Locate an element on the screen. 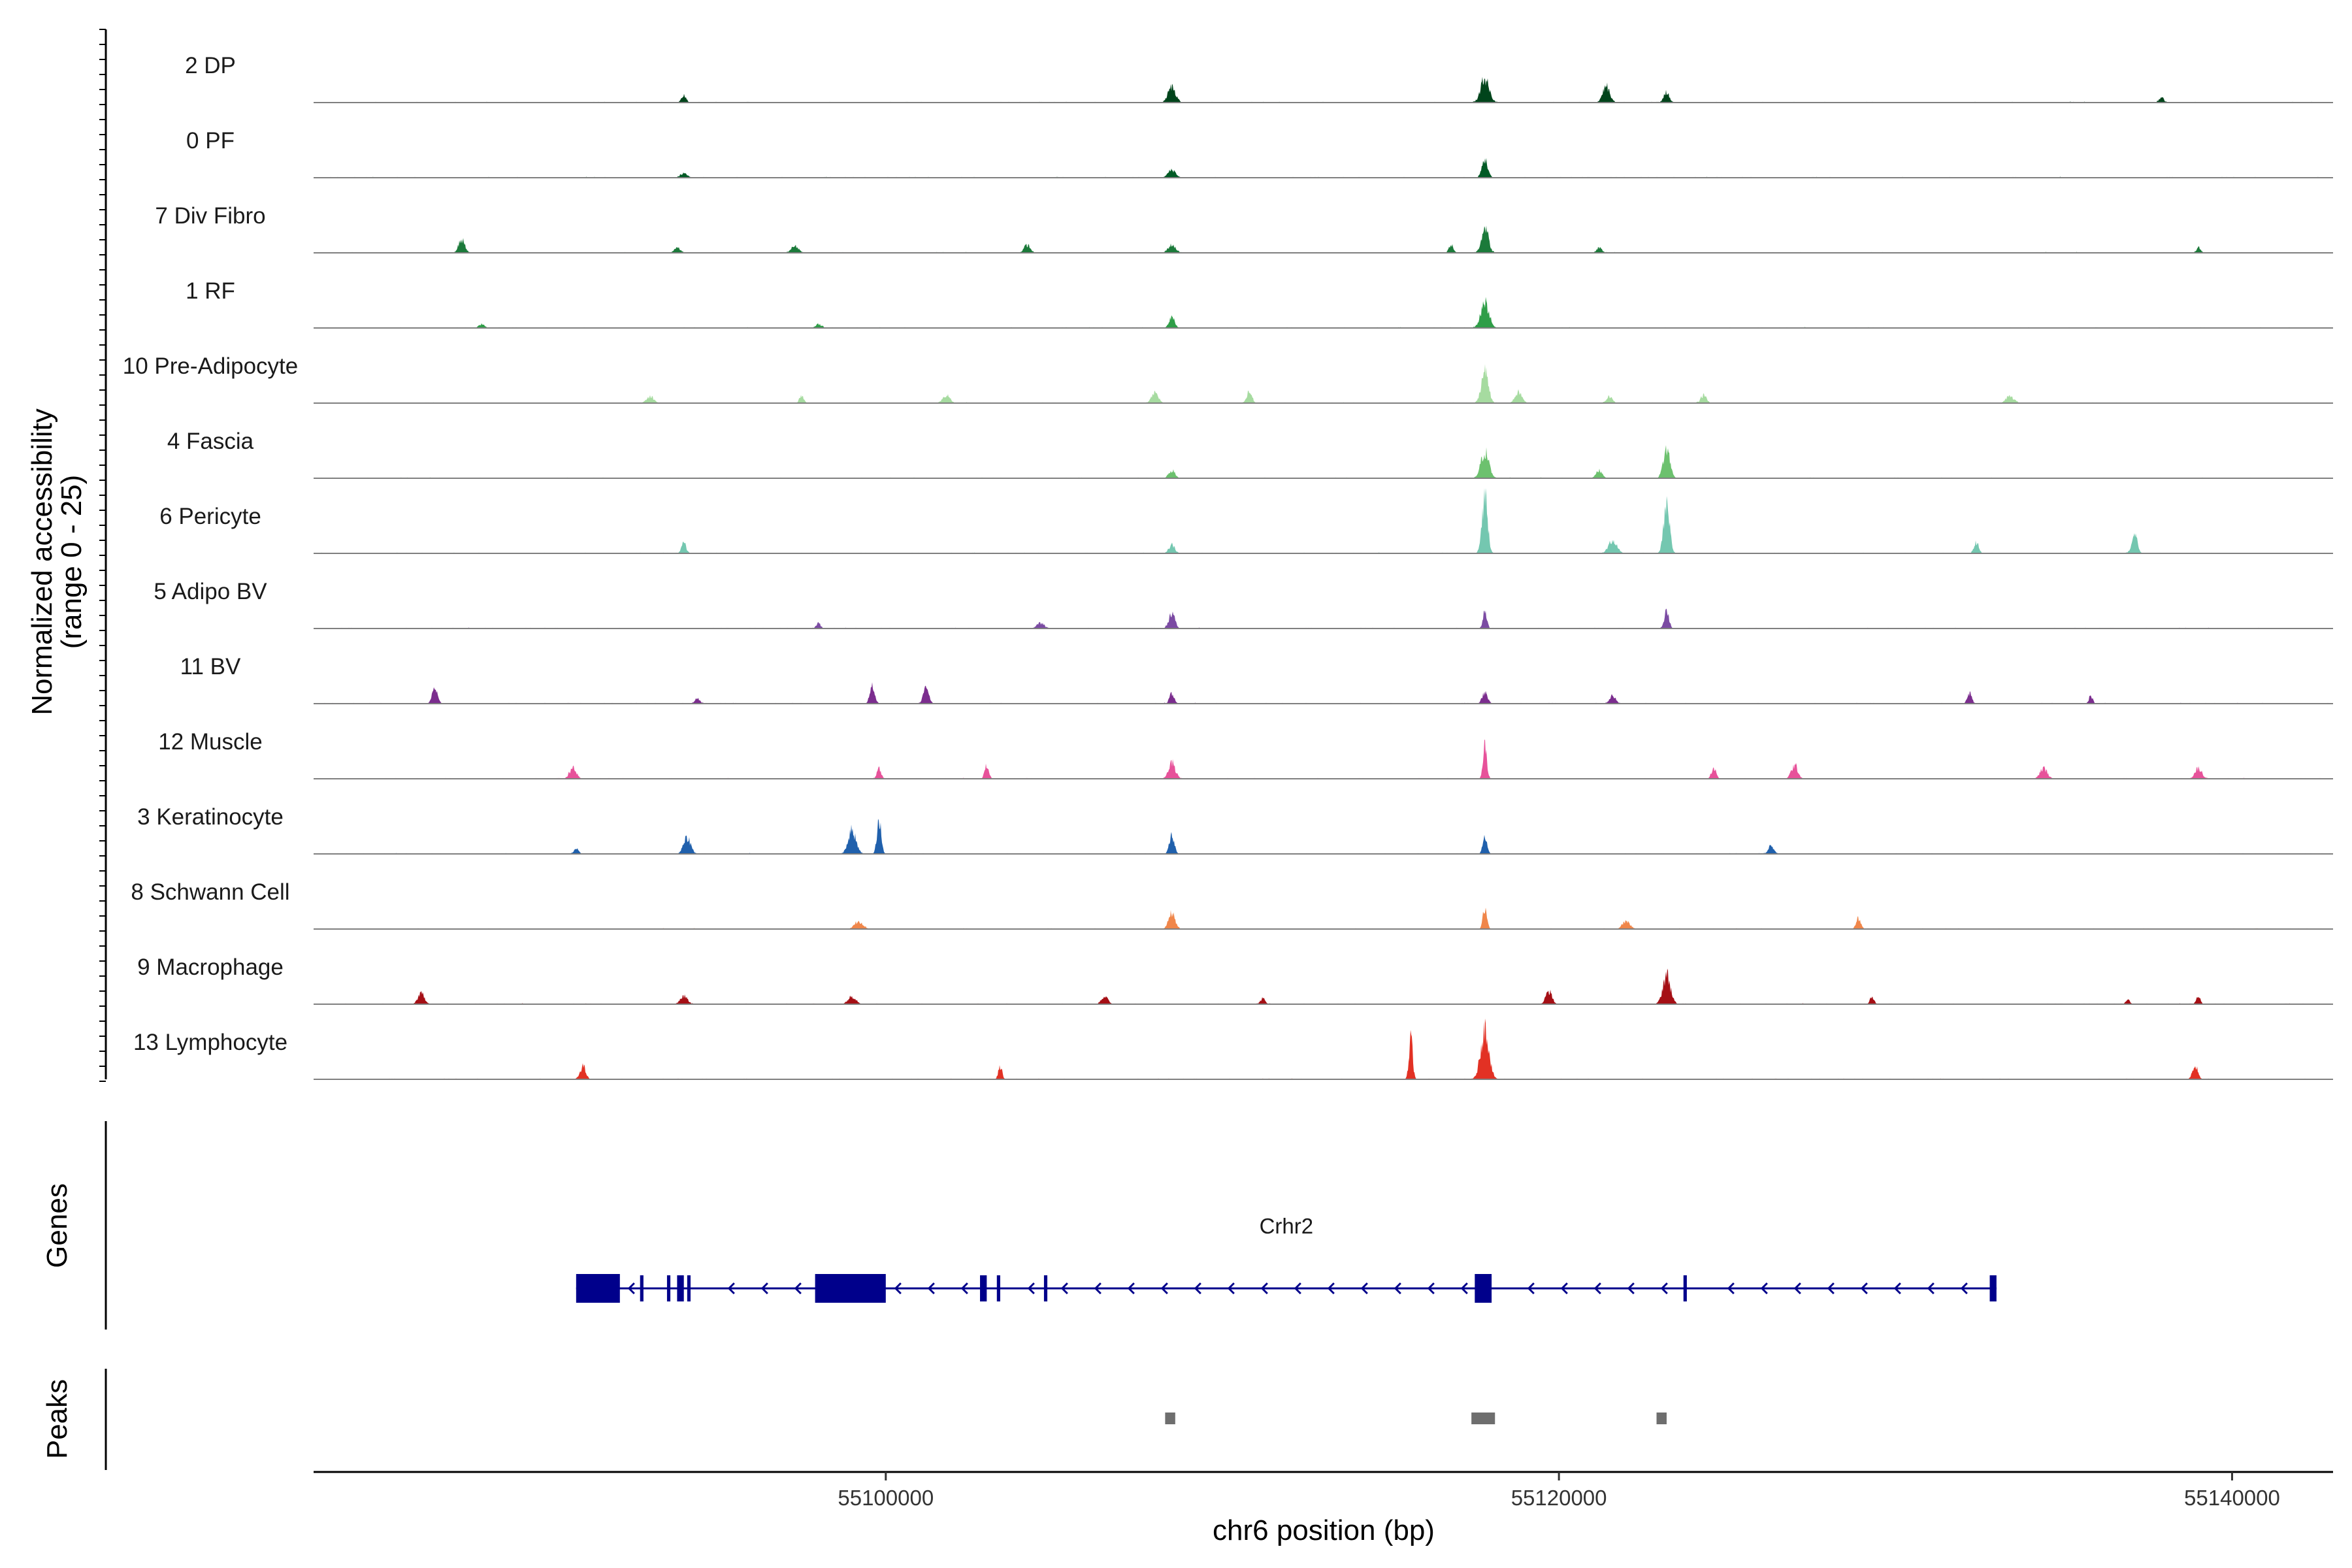 Image resolution: width=2352 pixels, height=1568 pixels. gene-model-crhr2: Crhr2 is located at coordinates (1286, 1258).